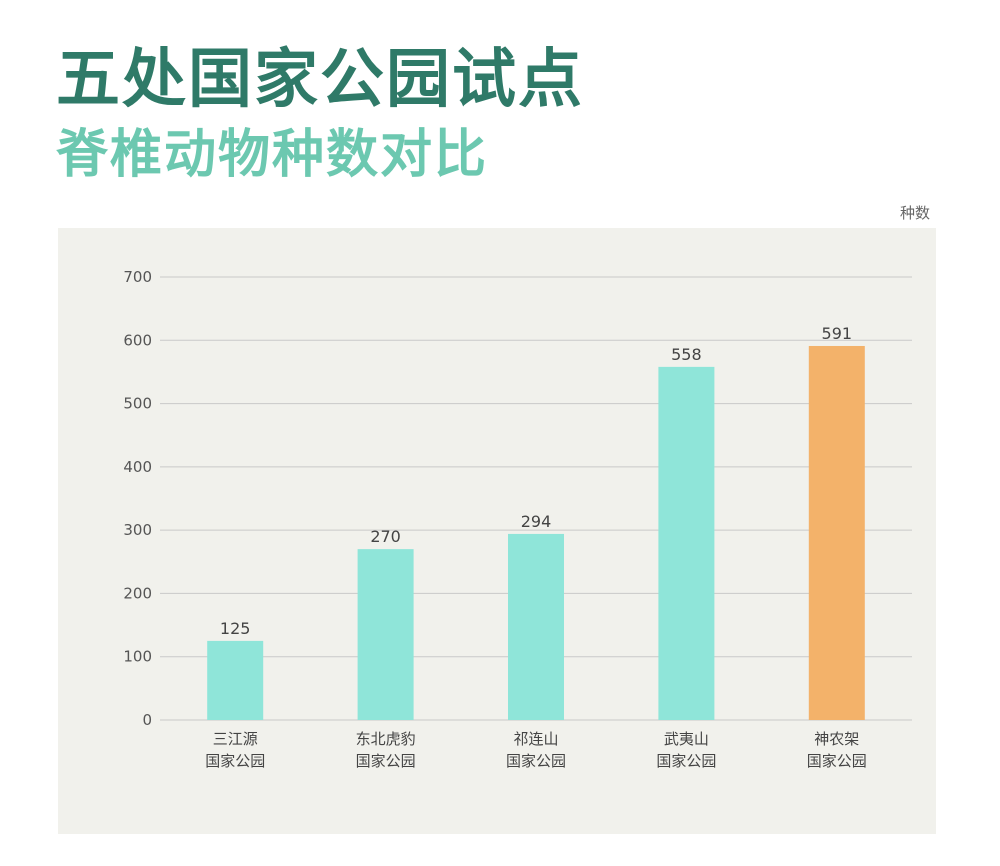  What do you see at coordinates (235, 739) in the screenshot?
I see `x-tick-label: 三江源` at bounding box center [235, 739].